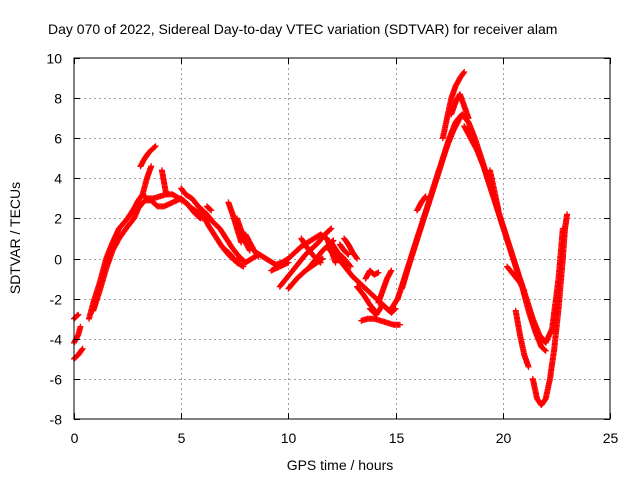 The width and height of the screenshot is (640, 480). Describe the element at coordinates (234, 257) in the screenshot. I see `series-t14` at that location.